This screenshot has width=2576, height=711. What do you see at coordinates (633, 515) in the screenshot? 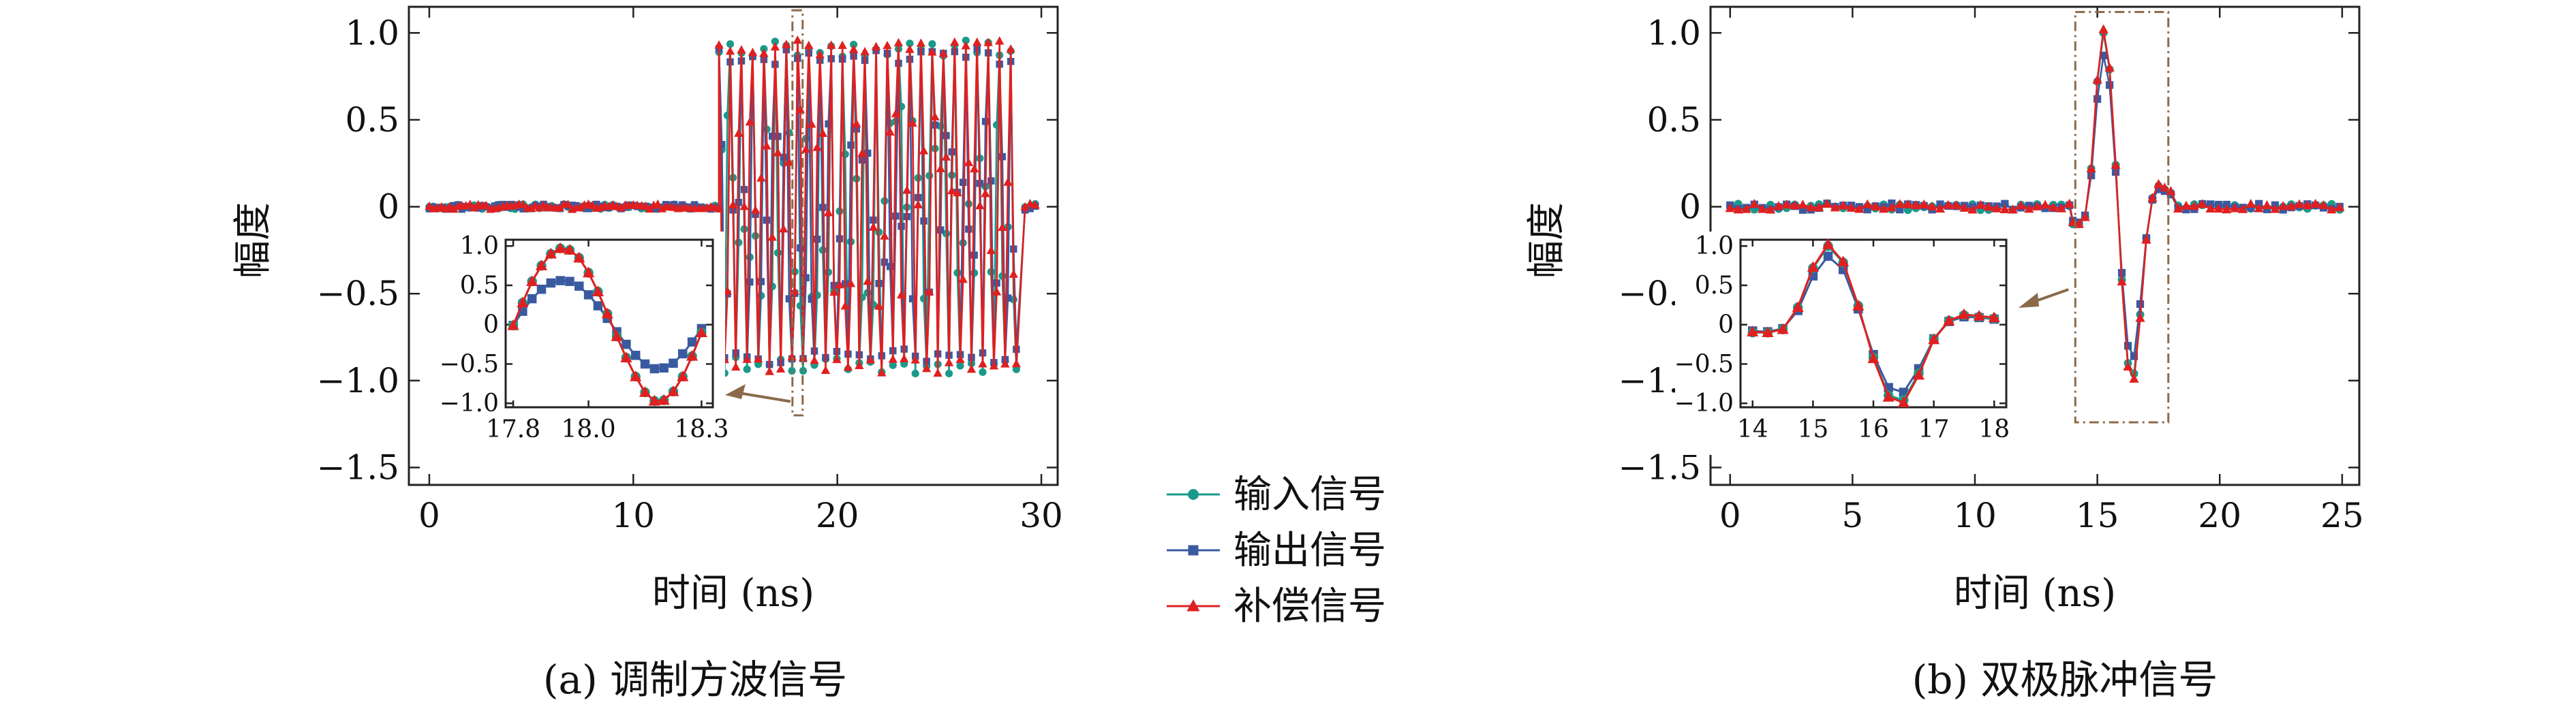
I see `x-tick-label: 10` at bounding box center [633, 515].